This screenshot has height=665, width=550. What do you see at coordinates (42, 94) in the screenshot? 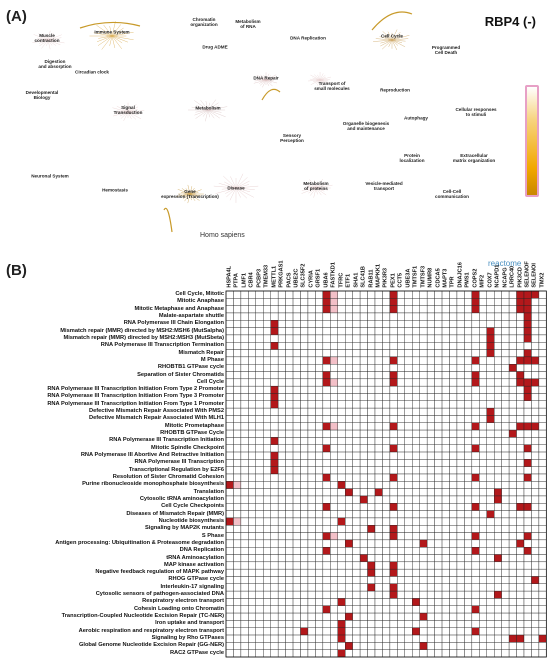
I see `pathway-node-label: Developmental Biology` at bounding box center [42, 94].